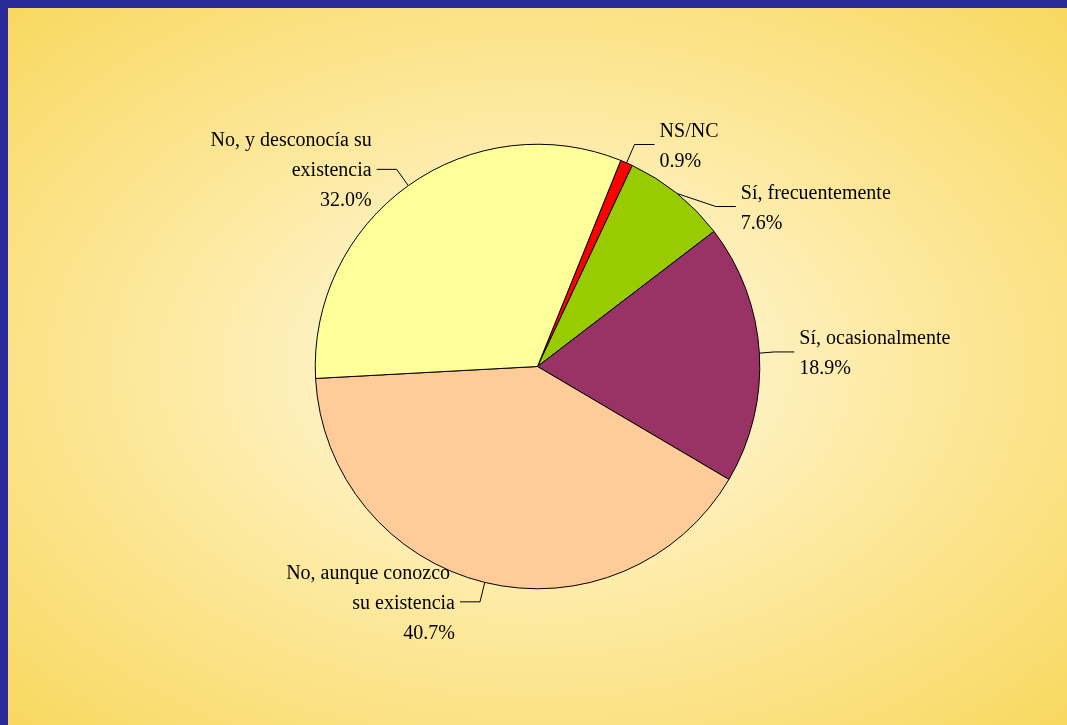 This screenshot has height=725, width=1067. What do you see at coordinates (875, 336) in the screenshot?
I see `slice-label: Sí, ocasionalmente` at bounding box center [875, 336].